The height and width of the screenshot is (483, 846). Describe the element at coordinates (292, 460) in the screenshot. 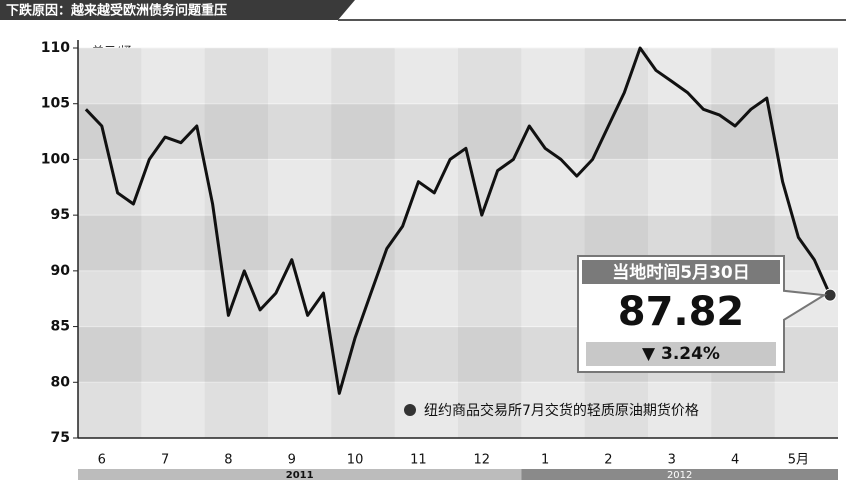

I see `x-tick-label: 9` at that location.